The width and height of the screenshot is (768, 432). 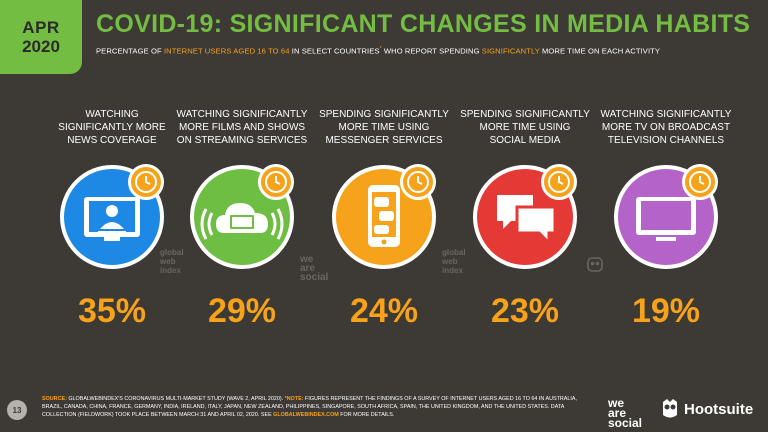 What do you see at coordinates (308, 268) in the screenshot?
I see `watermark-line: are` at bounding box center [308, 268].